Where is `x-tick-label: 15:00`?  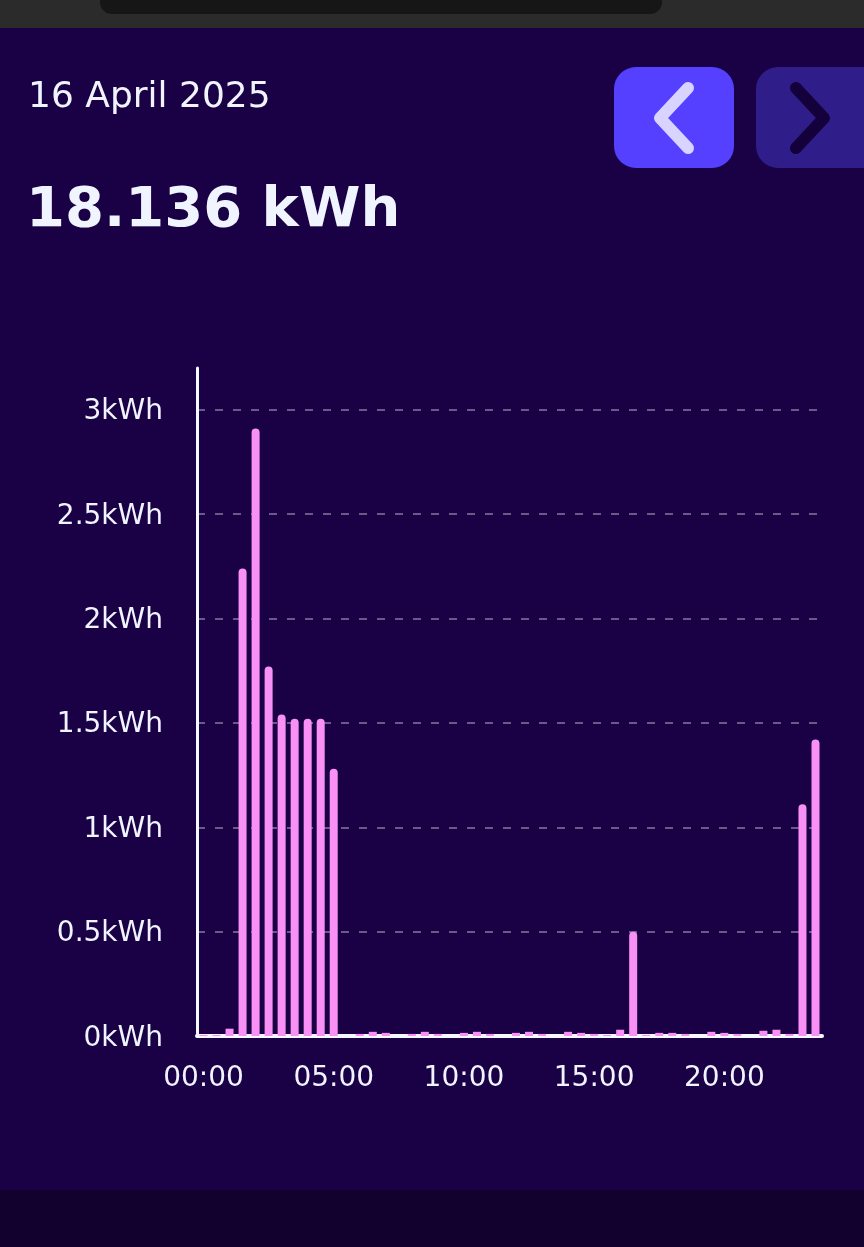 x-tick-label: 15:00 is located at coordinates (594, 1076).